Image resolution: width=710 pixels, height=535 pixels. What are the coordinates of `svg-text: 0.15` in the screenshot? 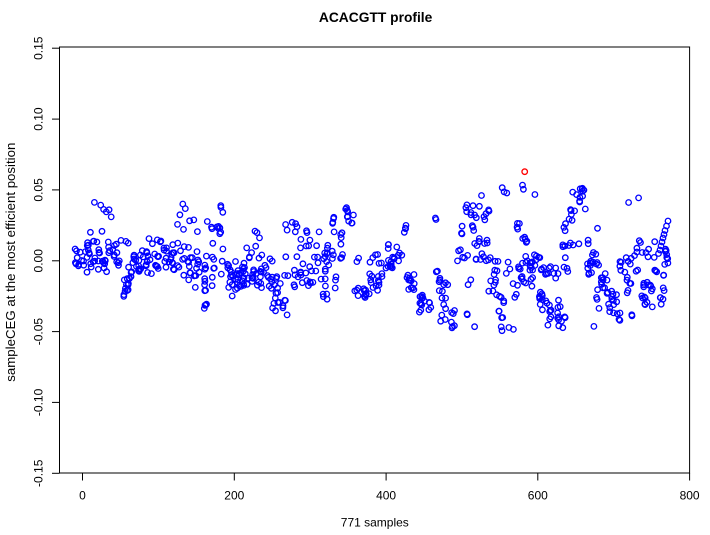 It's located at (39, 48).